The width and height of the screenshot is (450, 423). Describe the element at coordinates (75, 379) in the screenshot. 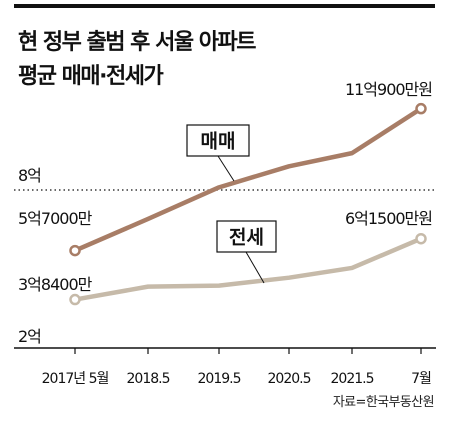

I see `x-tick-label: 2017년 5월` at that location.